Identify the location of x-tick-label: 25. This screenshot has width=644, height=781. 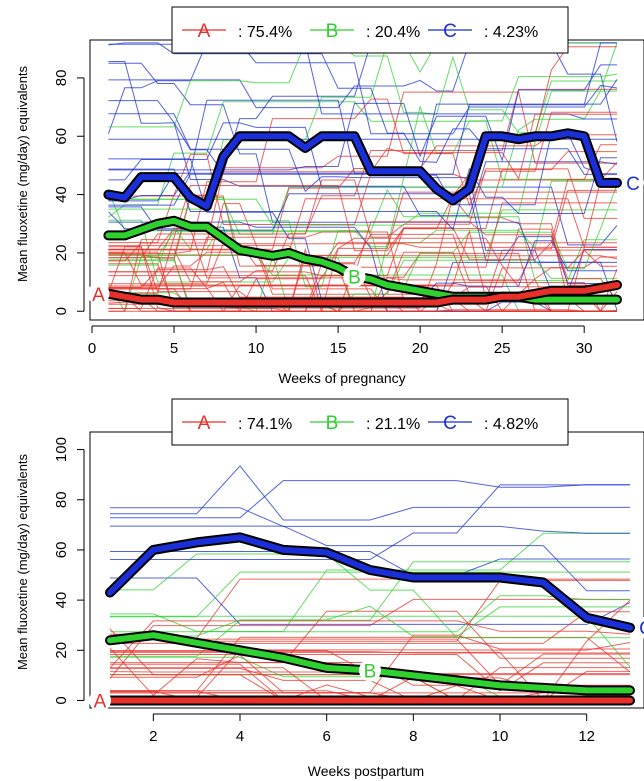
(502, 348).